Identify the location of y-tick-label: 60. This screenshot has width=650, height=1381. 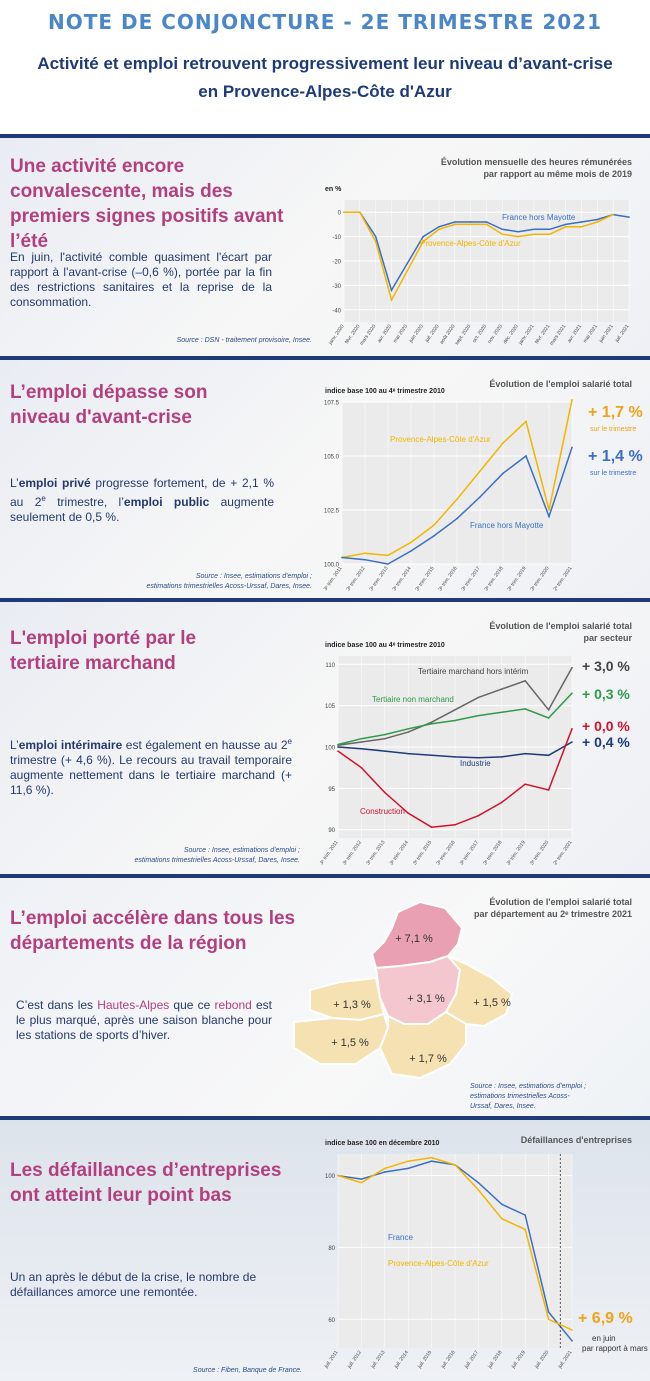
(331, 1321).